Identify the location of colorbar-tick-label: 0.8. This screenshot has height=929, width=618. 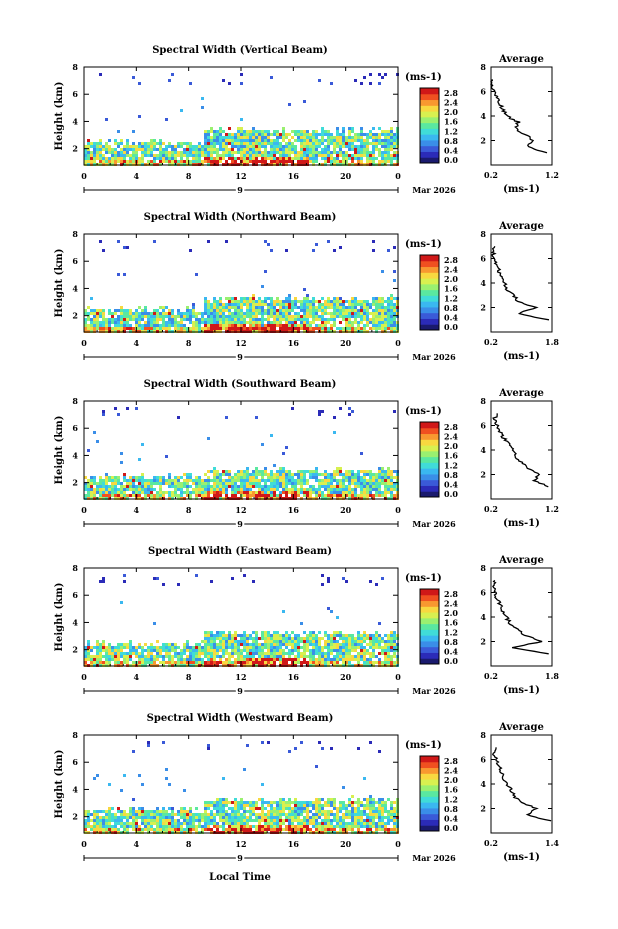
(451, 141).